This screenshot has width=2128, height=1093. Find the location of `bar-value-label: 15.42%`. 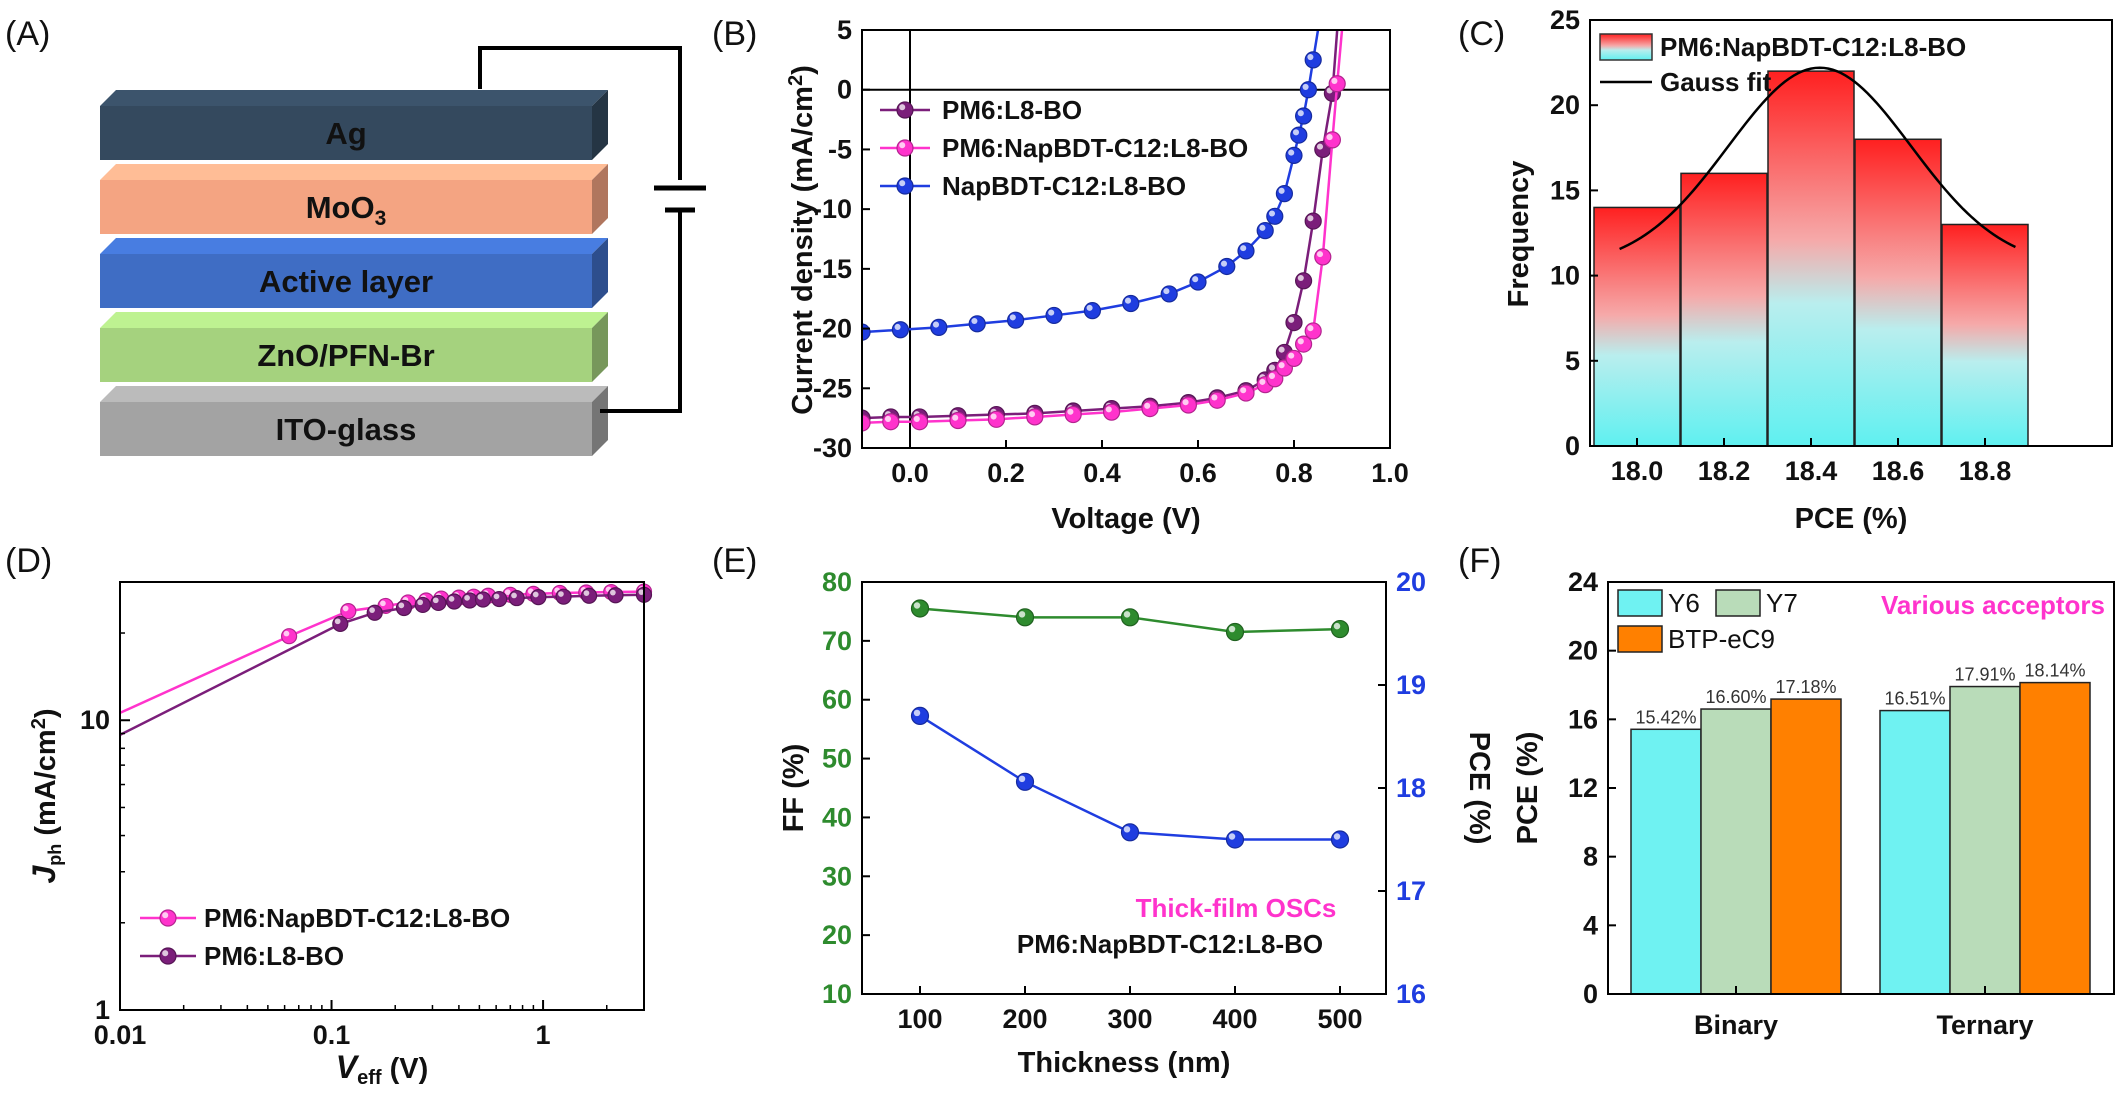

bar-value-label: 15.42% is located at coordinates (1665, 717).